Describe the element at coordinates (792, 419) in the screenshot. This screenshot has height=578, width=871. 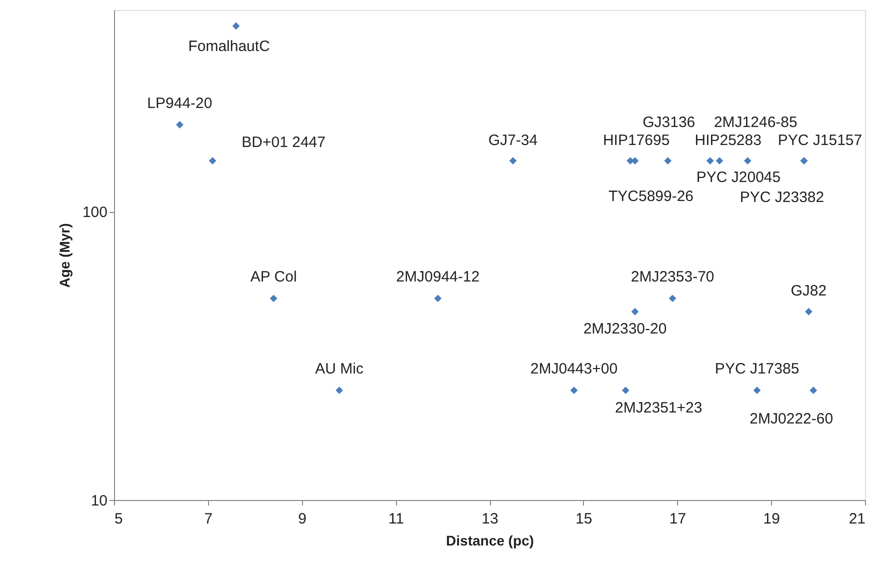
I see `annotation: 2MJ0222-60` at that location.